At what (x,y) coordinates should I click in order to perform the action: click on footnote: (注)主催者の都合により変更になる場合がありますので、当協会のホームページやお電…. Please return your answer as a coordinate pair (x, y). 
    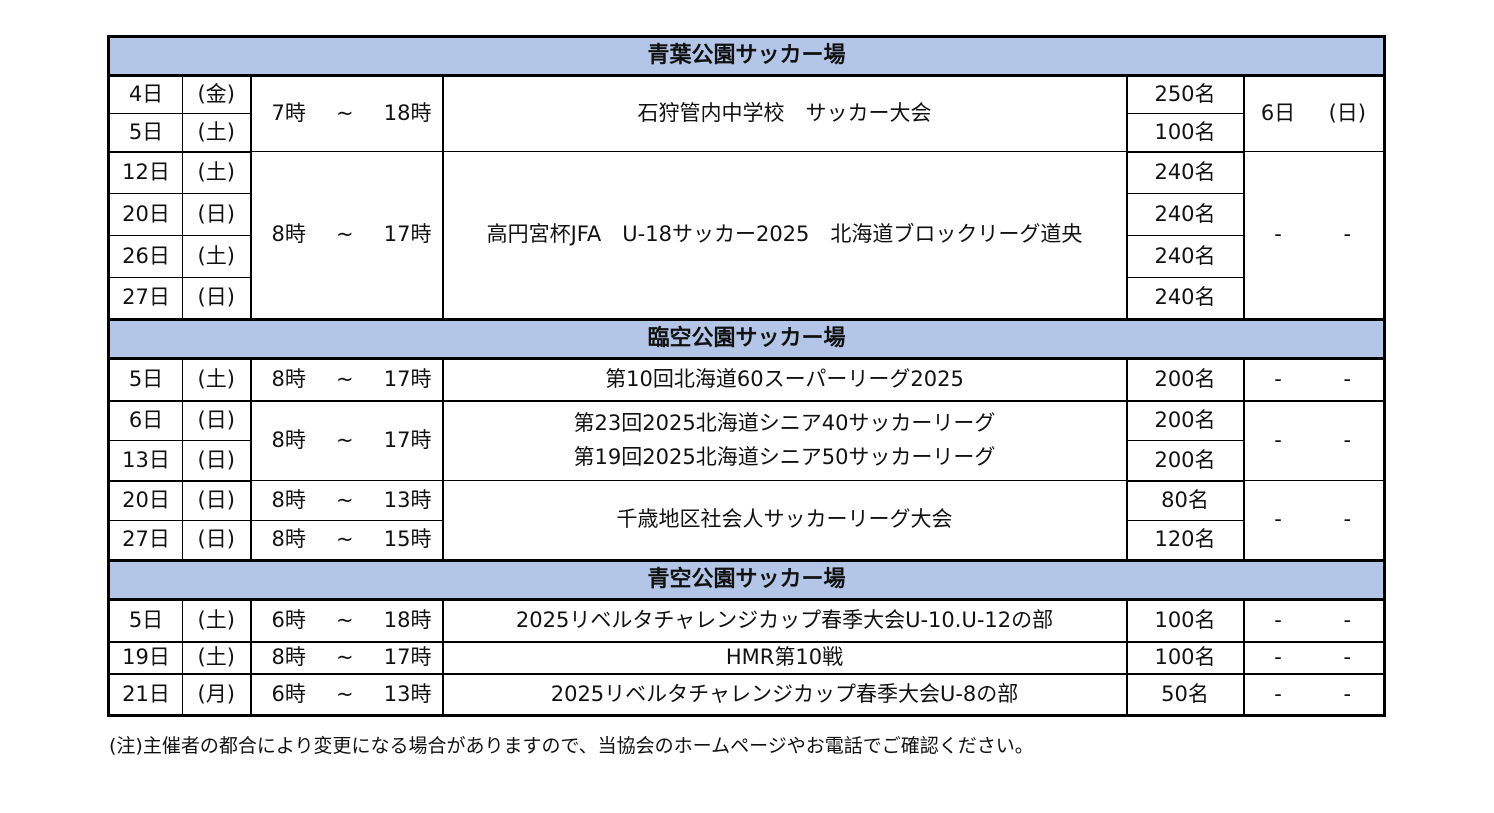
    Looking at the image, I should click on (571, 746).